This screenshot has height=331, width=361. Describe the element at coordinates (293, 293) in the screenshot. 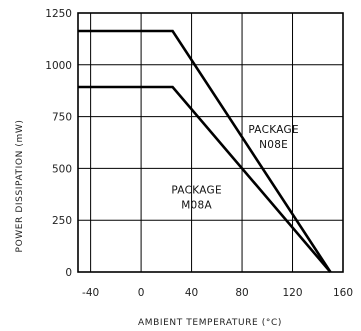

I see `x-tick-label: 120` at that location.